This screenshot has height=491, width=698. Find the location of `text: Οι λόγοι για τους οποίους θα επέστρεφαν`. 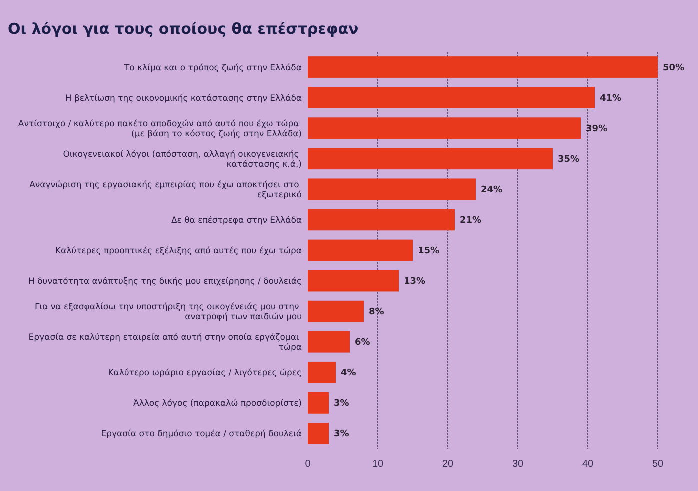

text: Οι λόγοι για τους οποίους θα επέστρεφαν is located at coordinates (183, 29).